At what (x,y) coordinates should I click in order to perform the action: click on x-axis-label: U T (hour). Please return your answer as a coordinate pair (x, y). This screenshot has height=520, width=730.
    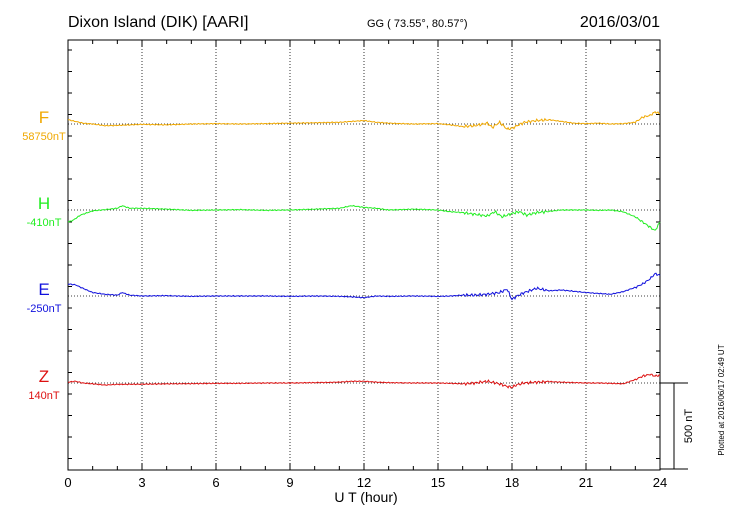
    Looking at the image, I should click on (365, 497).